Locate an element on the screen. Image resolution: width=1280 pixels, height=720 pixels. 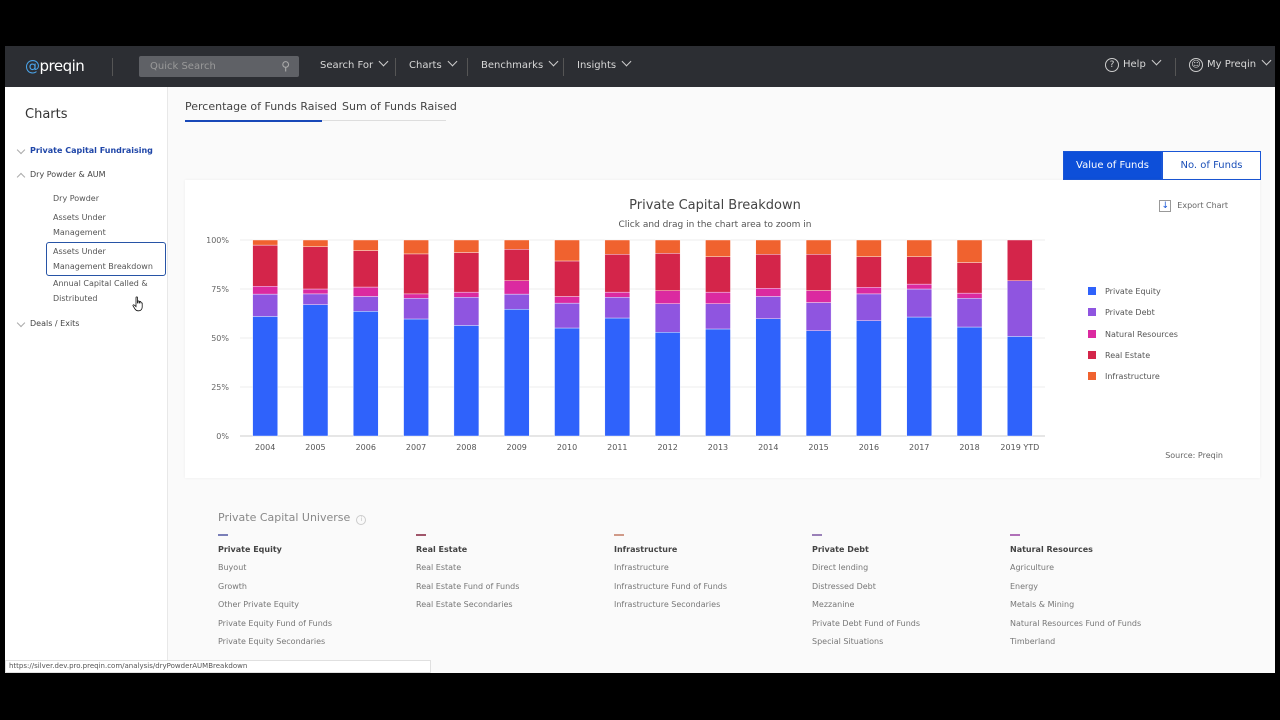
universe-link: Real Estate is located at coordinates (439, 567).